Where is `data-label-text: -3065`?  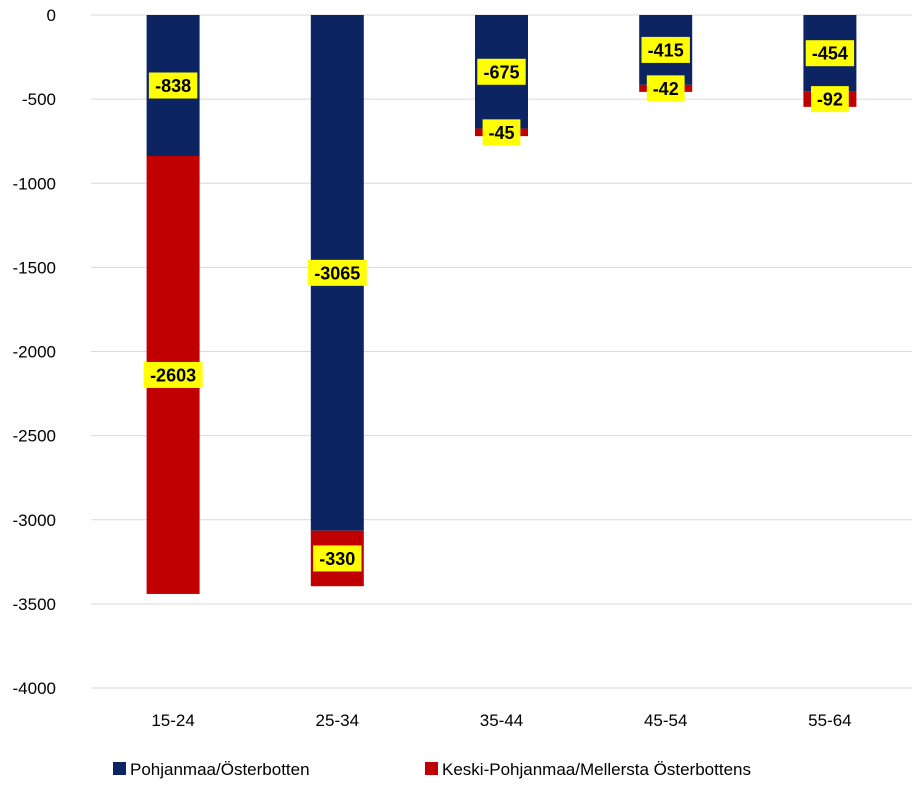
data-label-text: -3065 is located at coordinates (337, 273).